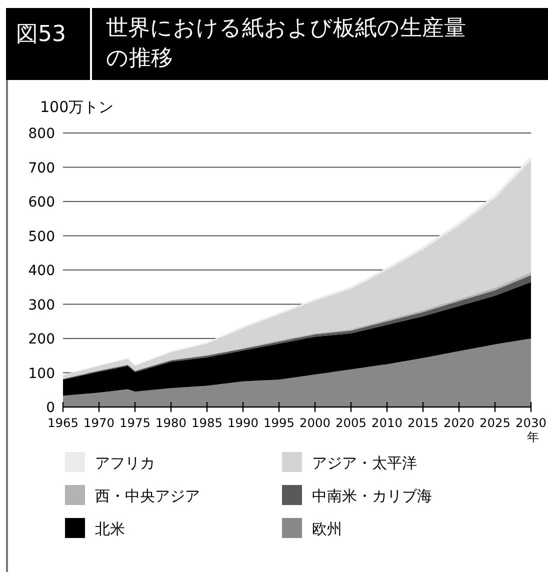 The height and width of the screenshot is (572, 548). Describe the element at coordinates (531, 423) in the screenshot. I see `x-tick-label: 2030` at that location.